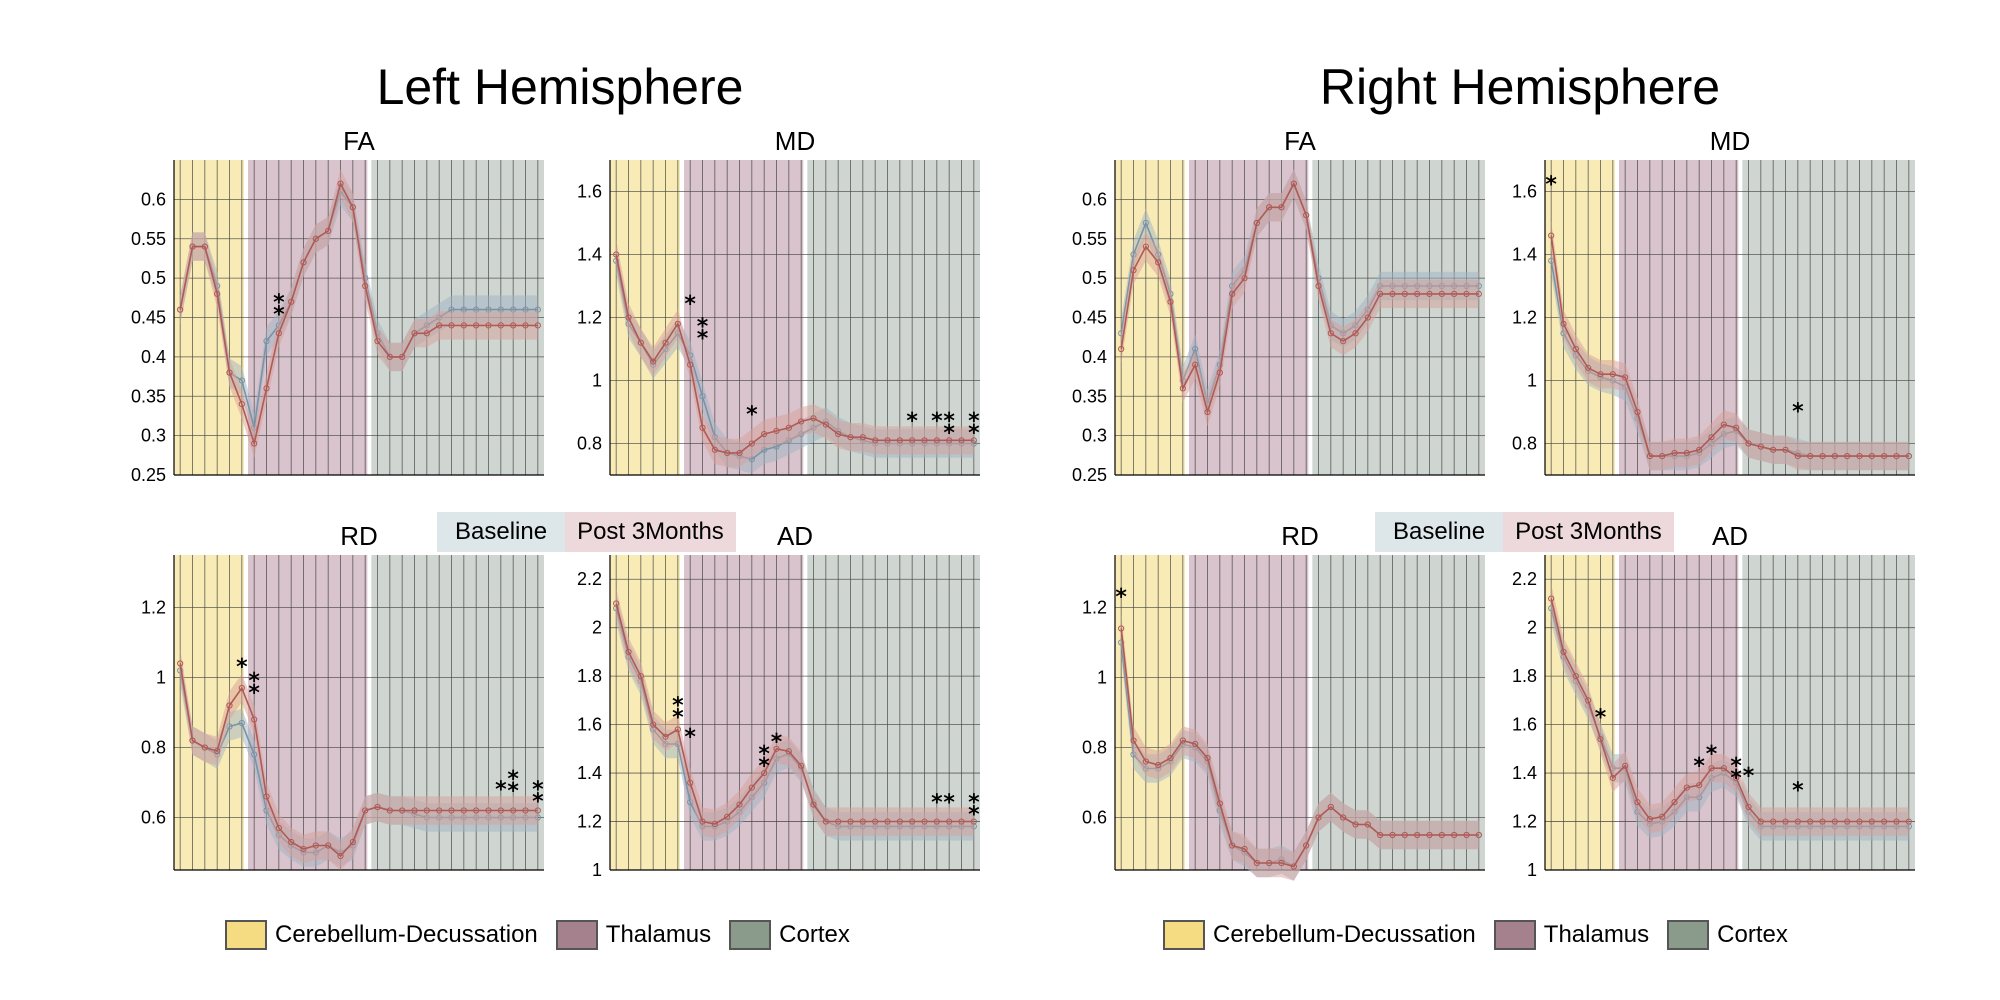 Image resolution: width=2000 pixels, height=1000 pixels. Describe the element at coordinates (148, 239) in the screenshot. I see `y-tick-label: 0.55` at that location.